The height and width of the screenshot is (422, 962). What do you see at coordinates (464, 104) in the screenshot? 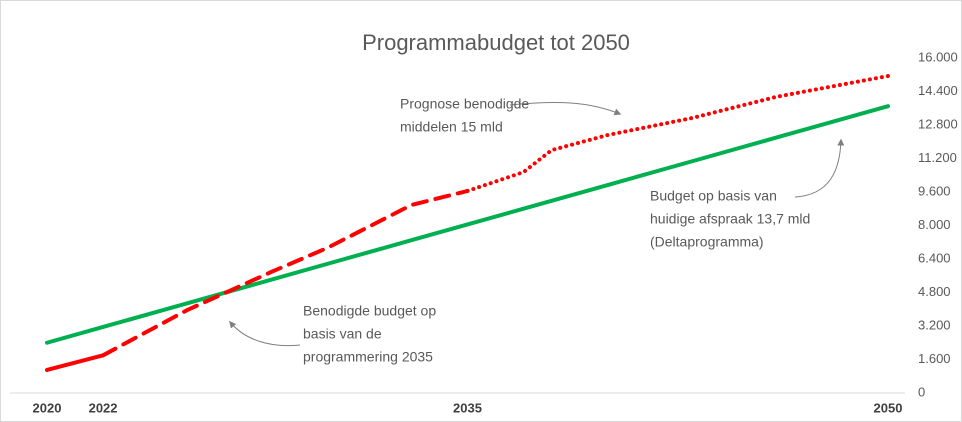
I see `annotation: Prognose benodigde` at bounding box center [464, 104].